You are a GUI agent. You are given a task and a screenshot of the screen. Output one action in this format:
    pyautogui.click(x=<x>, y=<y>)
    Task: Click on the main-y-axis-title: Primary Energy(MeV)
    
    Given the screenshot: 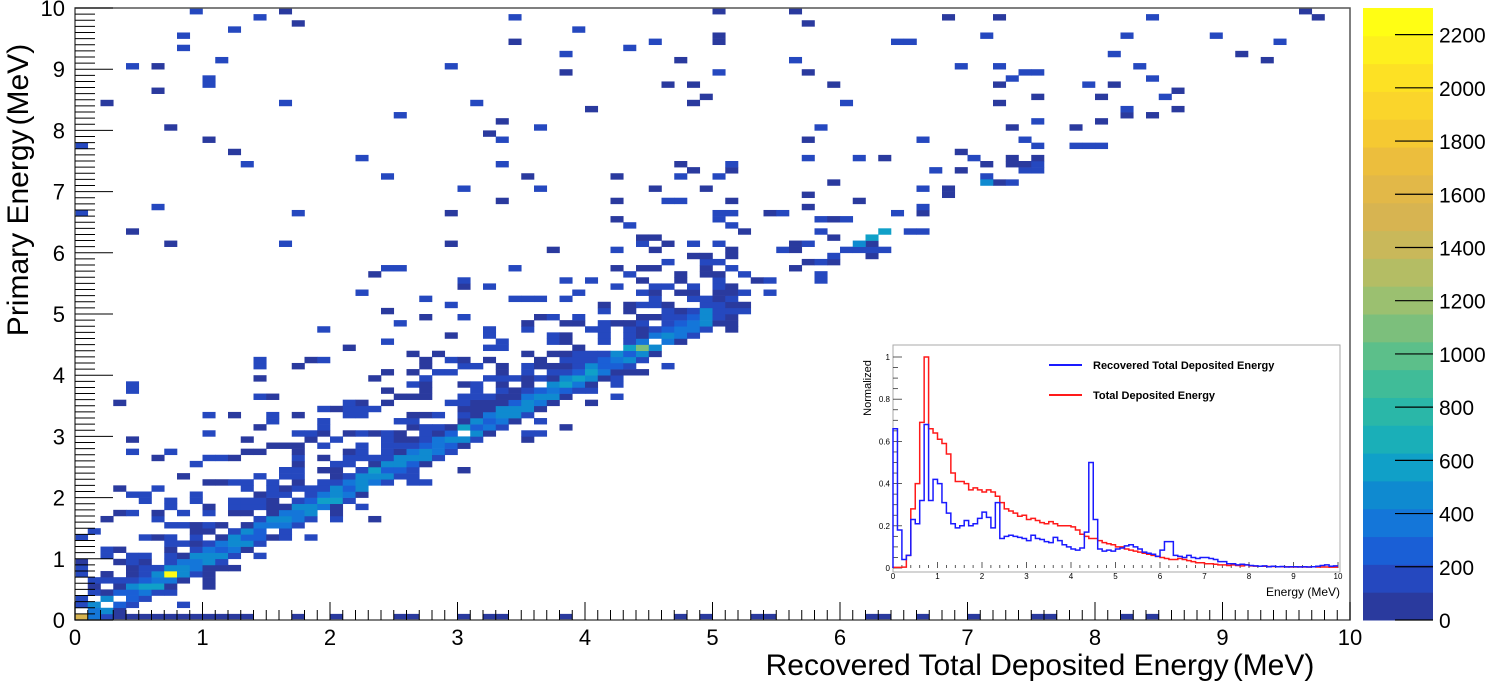 What is the action you would take?
    pyautogui.click(x=18, y=190)
    